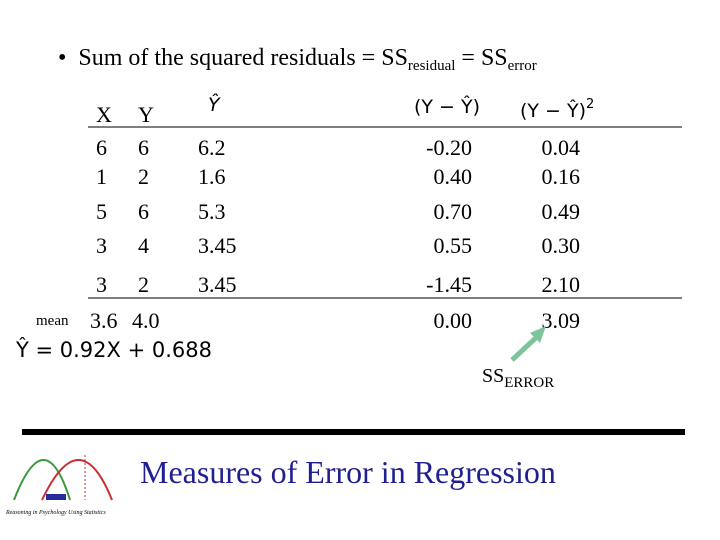  I want to click on table-cell: 5, so click(101, 211).